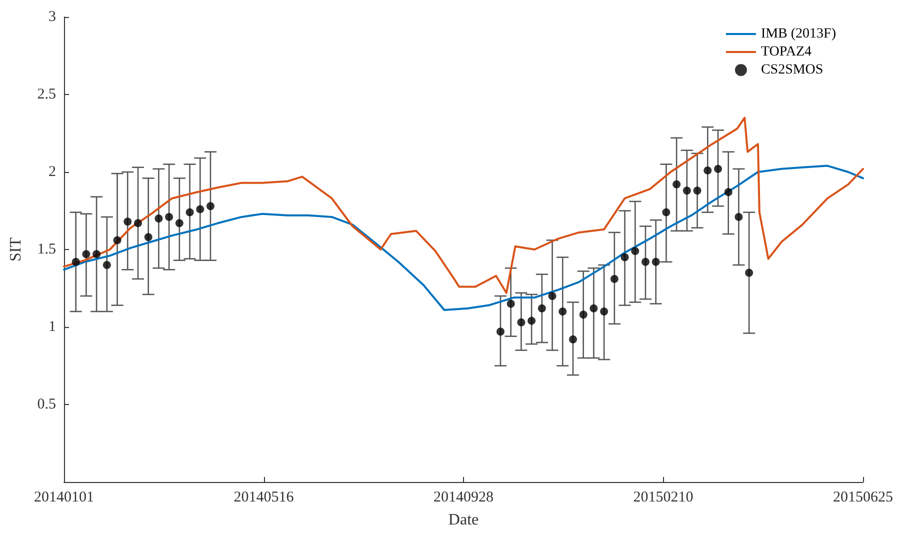  I want to click on x-tick-label: 20150625, so click(863, 498).